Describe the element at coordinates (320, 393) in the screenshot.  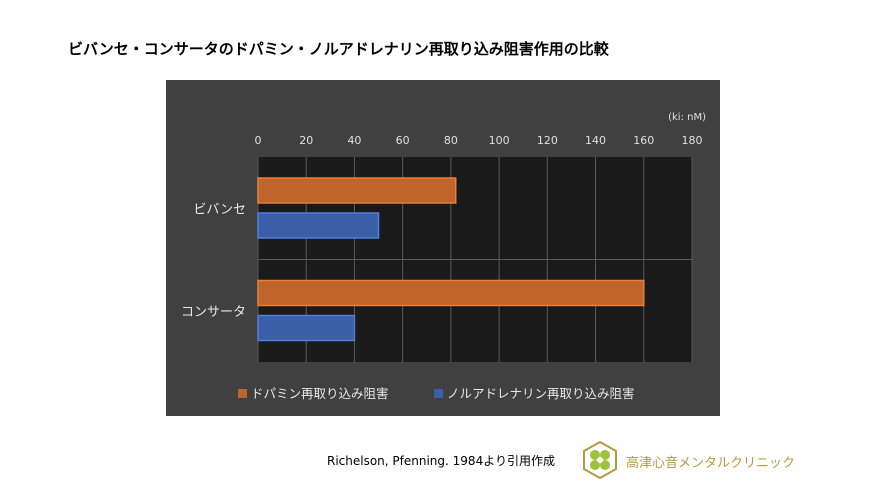
I see `legend-label: ドパミン再取り込み阻害` at that location.